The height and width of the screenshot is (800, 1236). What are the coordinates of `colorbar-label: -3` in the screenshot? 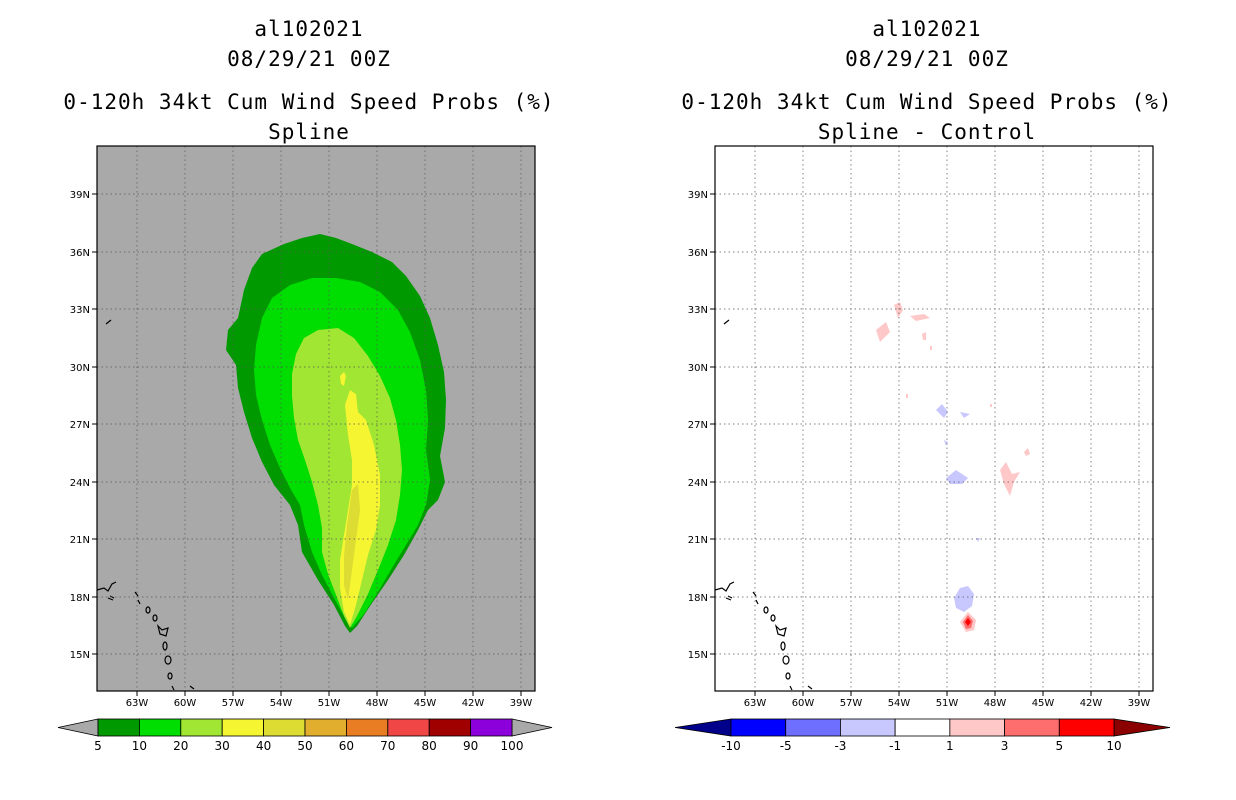 It's located at (840, 746).